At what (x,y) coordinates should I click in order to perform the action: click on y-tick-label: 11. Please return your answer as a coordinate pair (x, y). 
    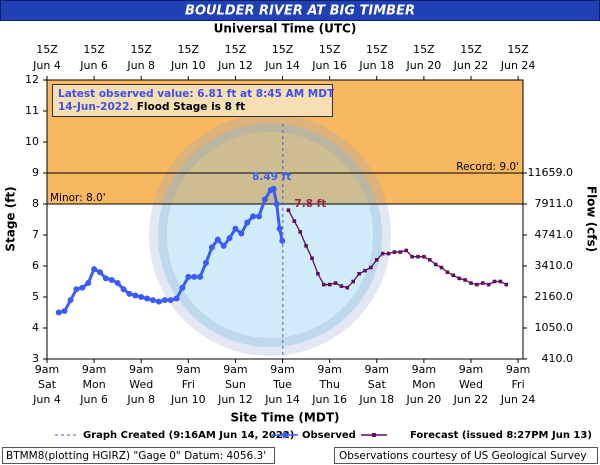
    Looking at the image, I should click on (32, 110).